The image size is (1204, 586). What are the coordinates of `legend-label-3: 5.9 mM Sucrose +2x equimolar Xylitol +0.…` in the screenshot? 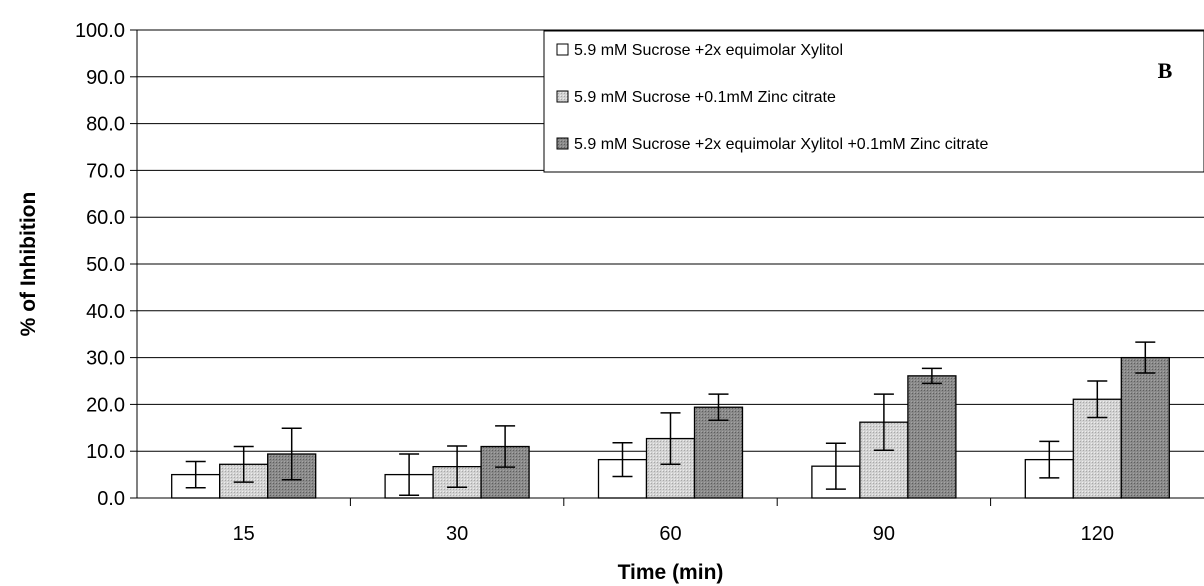 It's located at (781, 144).